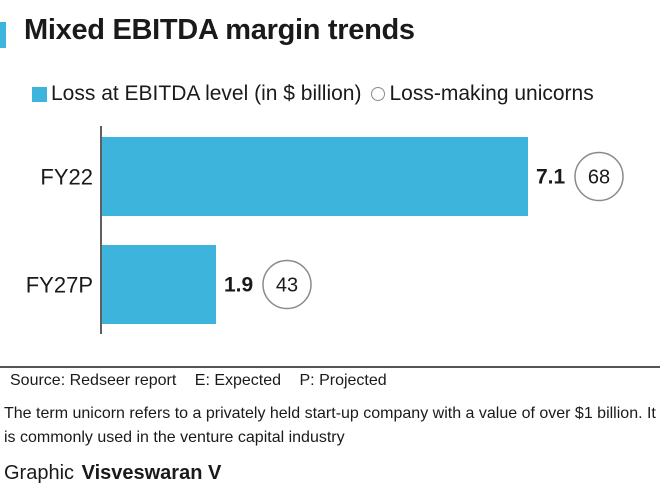 The width and height of the screenshot is (660, 501). What do you see at coordinates (378, 94) in the screenshot?
I see `legend-circle-swatch` at bounding box center [378, 94].